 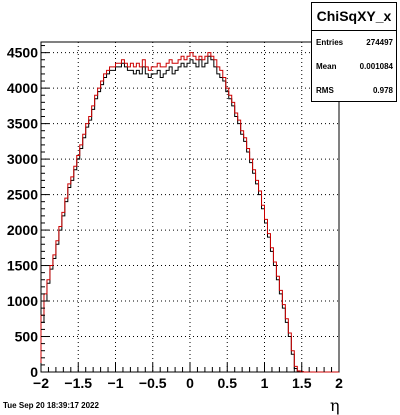 What do you see at coordinates (326, 66) in the screenshot?
I see `mean-label: Mean` at bounding box center [326, 66].